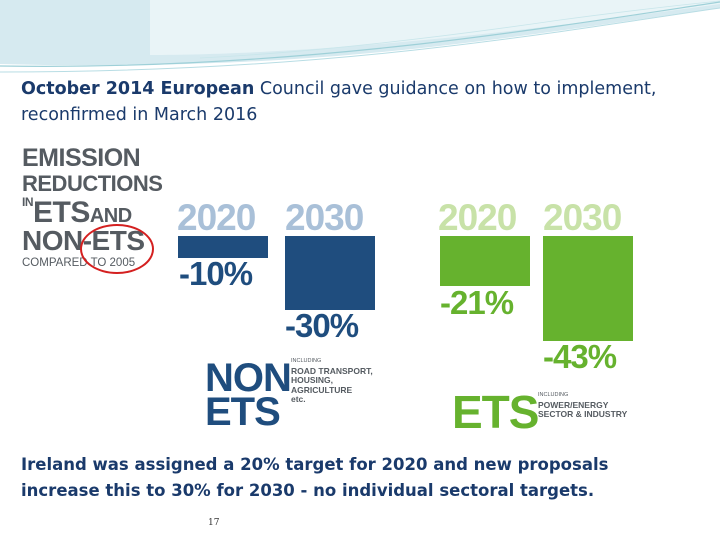  What do you see at coordinates (553, 395) in the screenshot?
I see `ets-including: INCLUDING` at bounding box center [553, 395].